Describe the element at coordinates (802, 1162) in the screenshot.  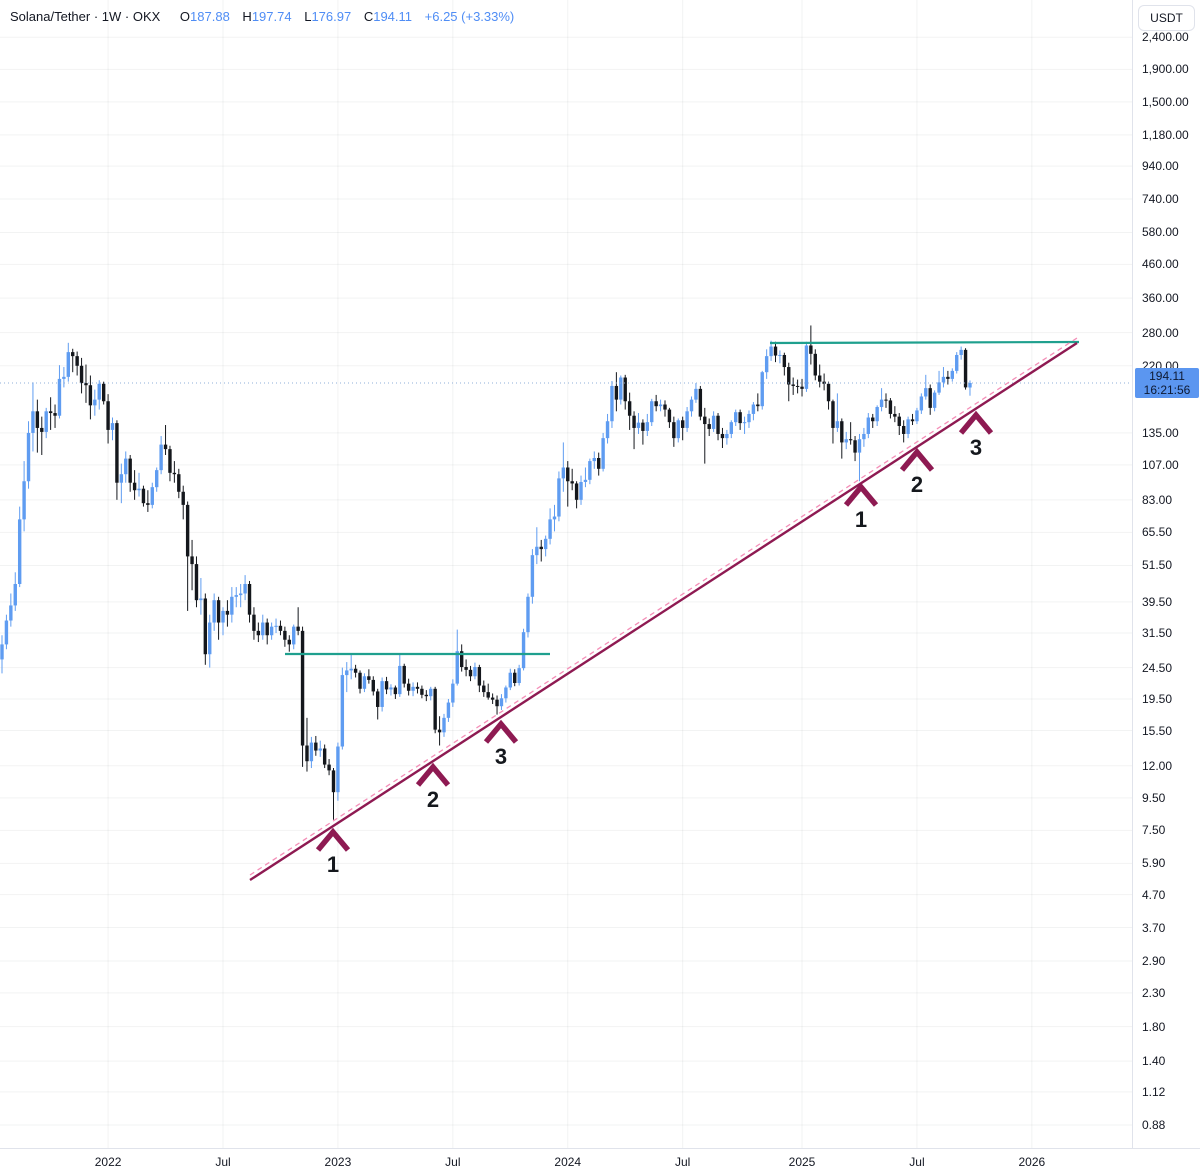
I see `time-tick-label: 2025` at that location.